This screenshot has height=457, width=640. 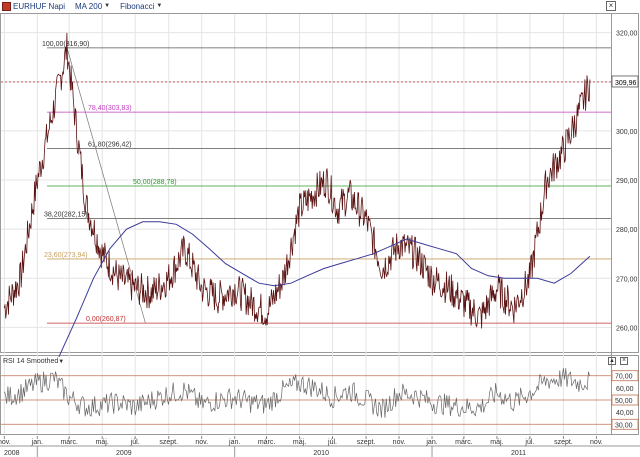 I want to click on y-tick-label: 320,00, so click(x=627, y=34).